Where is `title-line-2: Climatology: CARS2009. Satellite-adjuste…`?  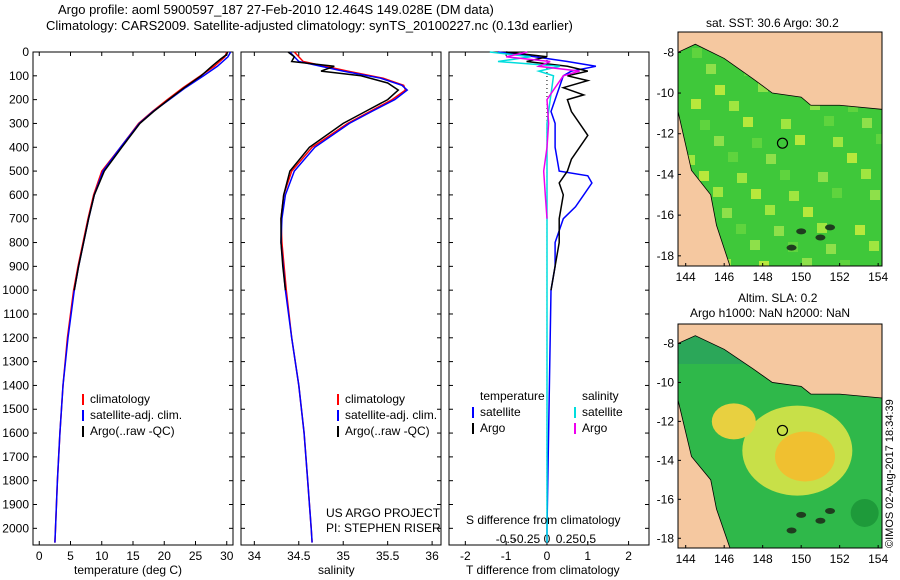 title-line-2: Climatology: CARS2009. Satellite-adjuste… is located at coordinates (309, 25).